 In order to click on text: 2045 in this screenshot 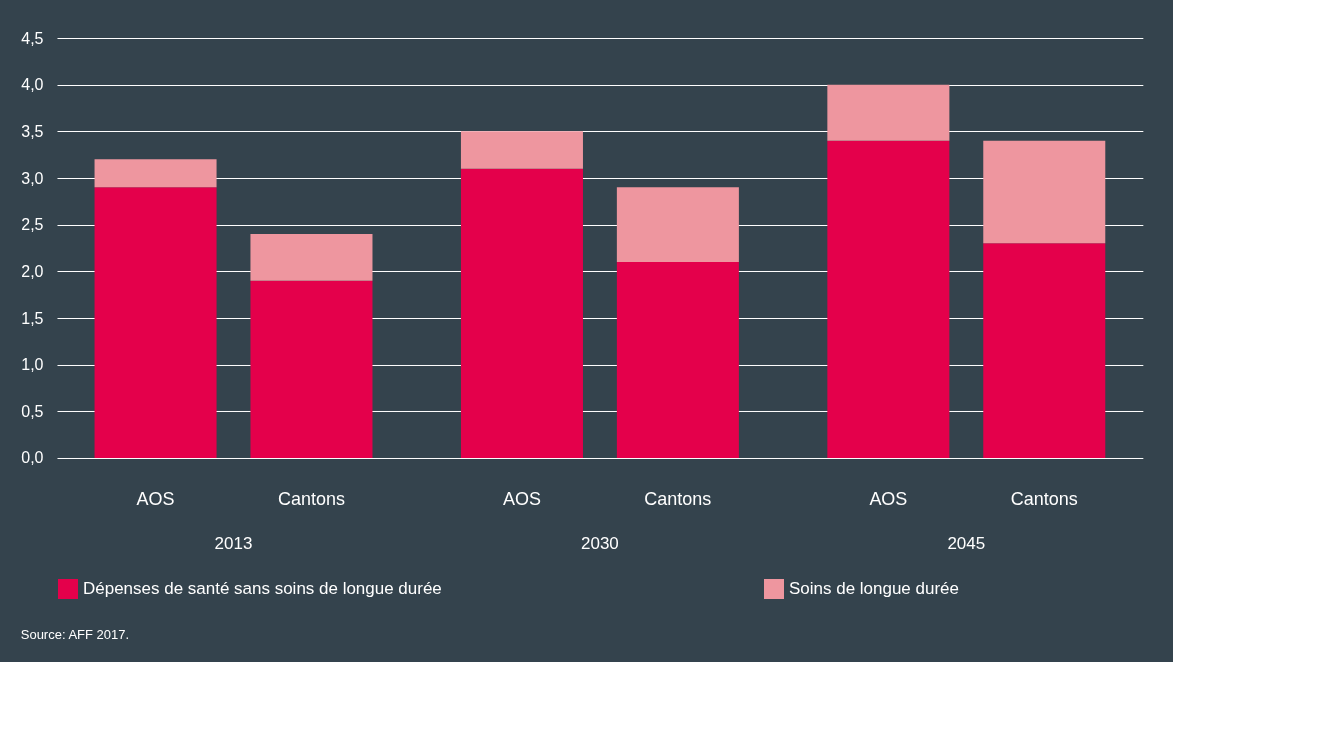, I will do `click(966, 543)`.